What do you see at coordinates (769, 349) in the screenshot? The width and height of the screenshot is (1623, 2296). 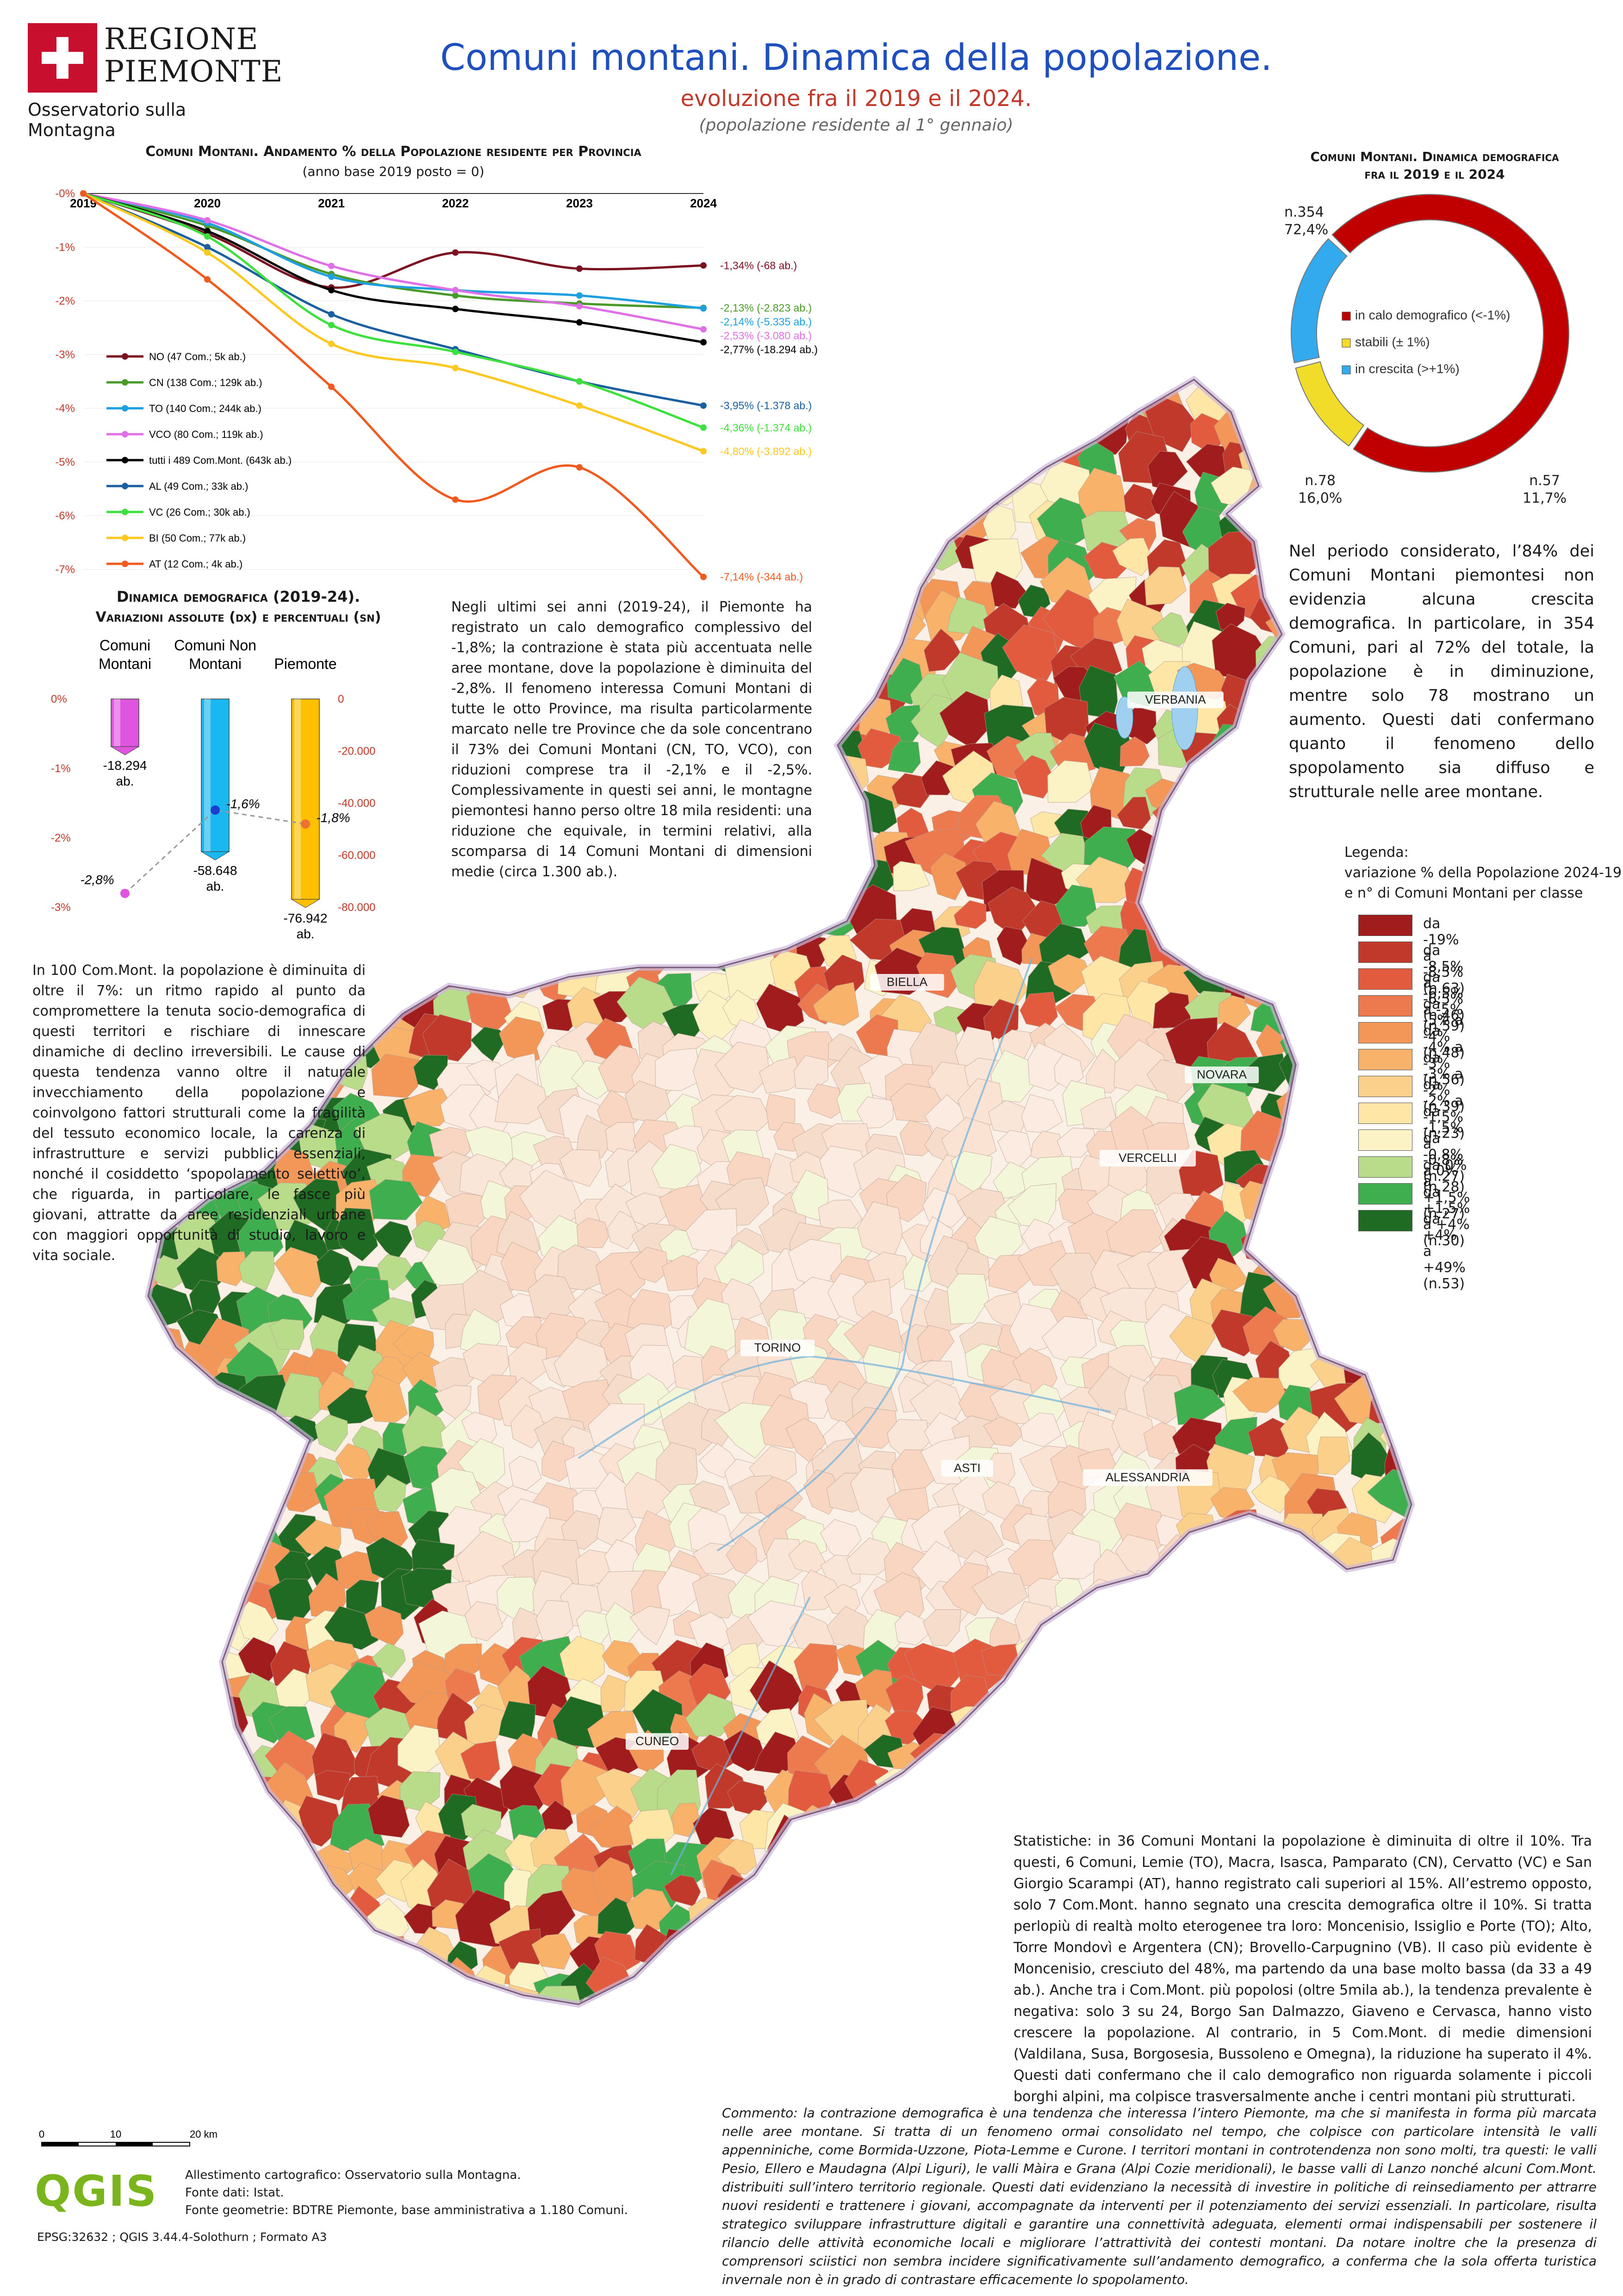 I see `line-end-label: -2,77% (-18.294 ab.)` at bounding box center [769, 349].